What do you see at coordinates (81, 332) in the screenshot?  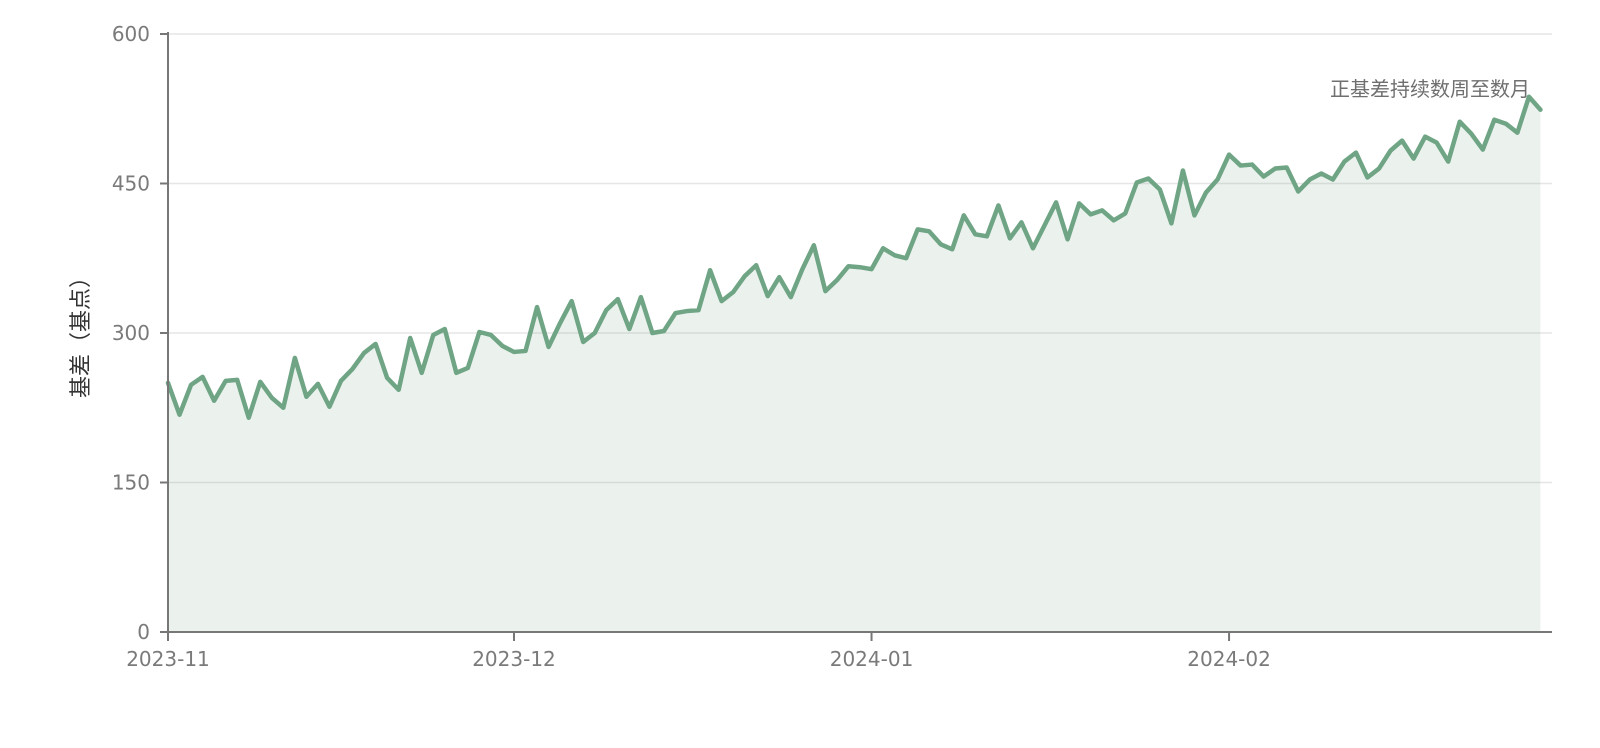 I see `y-axis-title: 基差（基点）` at bounding box center [81, 332].